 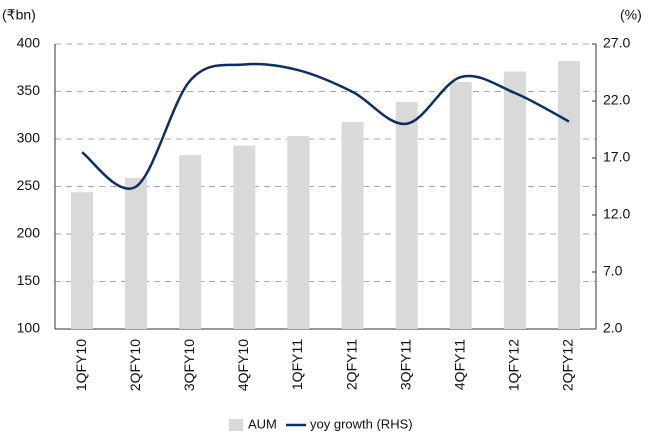 What do you see at coordinates (459, 364) in the screenshot?
I see `x-tick-label: 4QFY11` at bounding box center [459, 364].